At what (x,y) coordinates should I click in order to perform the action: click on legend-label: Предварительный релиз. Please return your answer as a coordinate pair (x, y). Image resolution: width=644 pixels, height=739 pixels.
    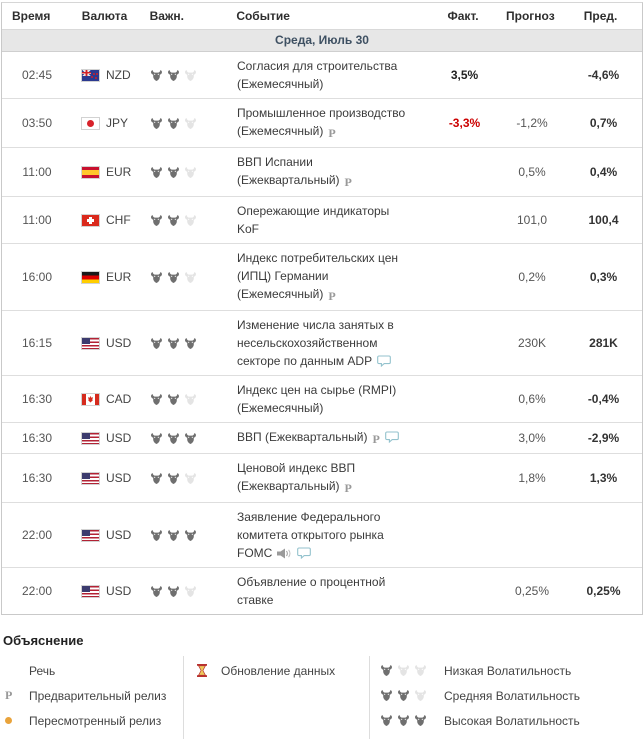
    Looking at the image, I should click on (98, 695).